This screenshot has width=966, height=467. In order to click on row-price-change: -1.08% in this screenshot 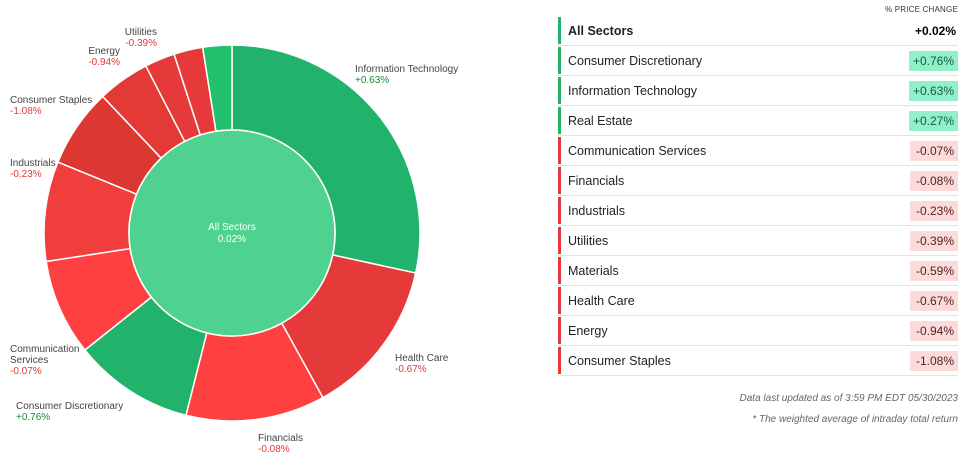, I will do `click(934, 360)`.